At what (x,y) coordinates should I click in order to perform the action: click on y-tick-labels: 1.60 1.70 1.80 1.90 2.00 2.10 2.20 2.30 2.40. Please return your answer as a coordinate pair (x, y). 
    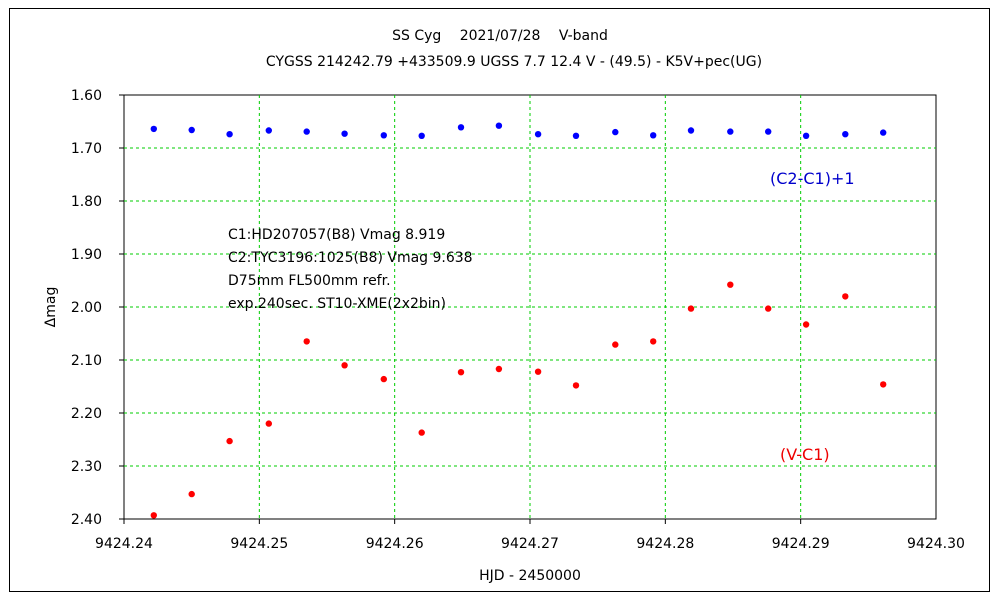
    Looking at the image, I should click on (86, 308).